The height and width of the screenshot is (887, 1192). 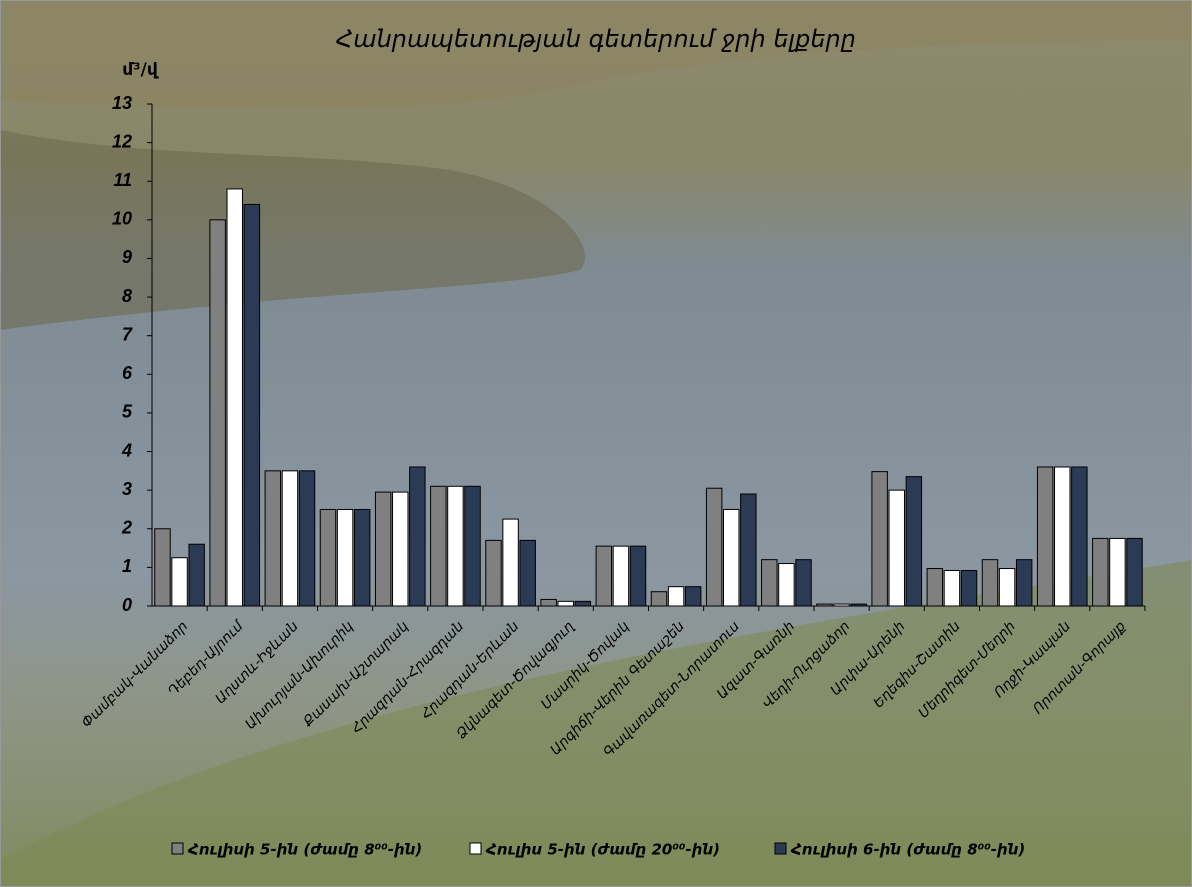 What do you see at coordinates (127, 489) in the screenshot?
I see `y-tick-label: 3` at bounding box center [127, 489].